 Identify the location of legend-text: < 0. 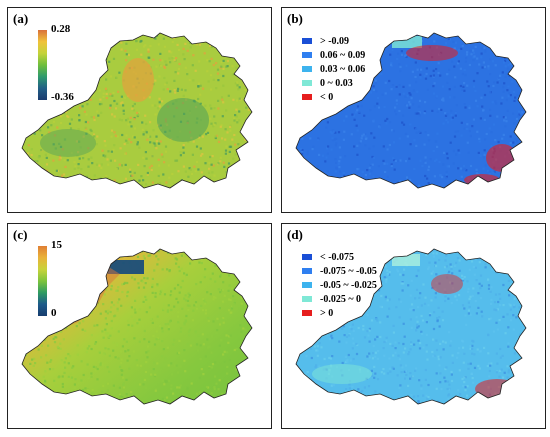
(327, 97).